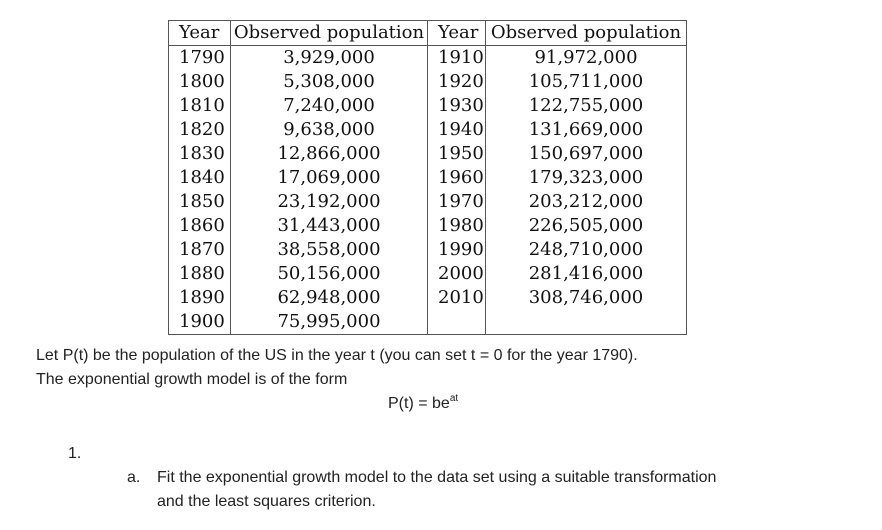 This screenshot has width=882, height=530. I want to click on year-cell: 2010, so click(456, 298).